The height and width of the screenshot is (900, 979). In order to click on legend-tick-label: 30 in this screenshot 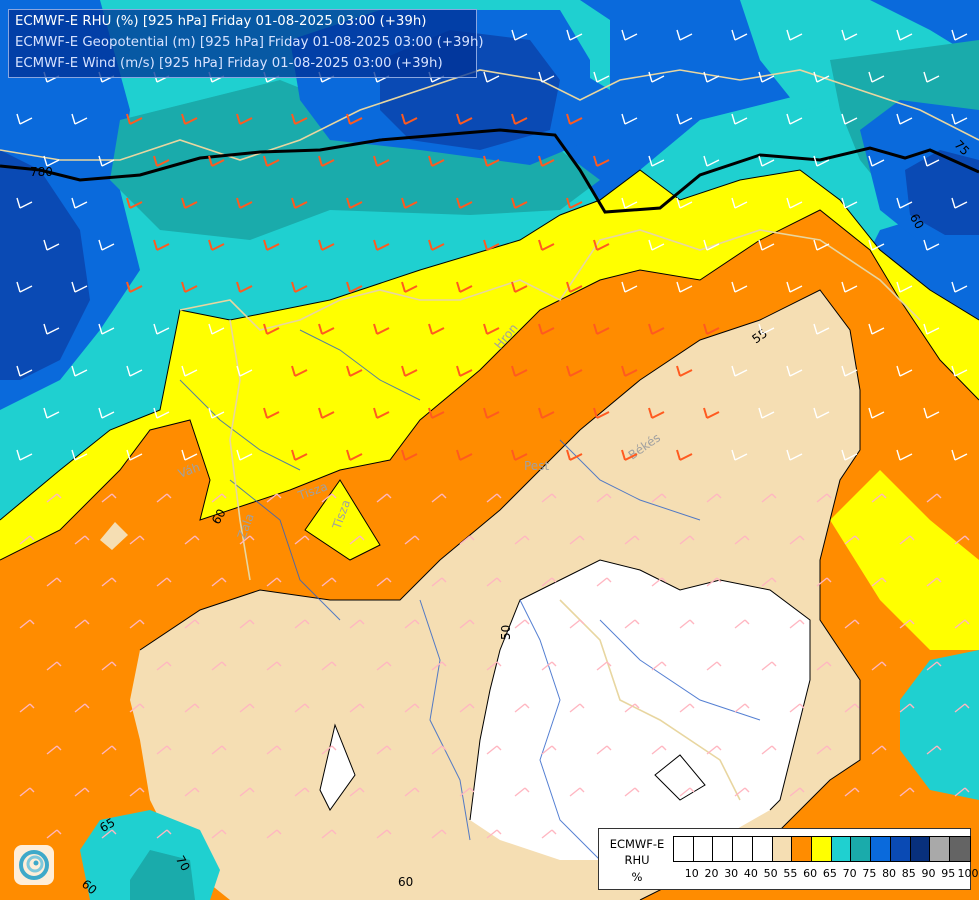, I will do `click(731, 873)`.